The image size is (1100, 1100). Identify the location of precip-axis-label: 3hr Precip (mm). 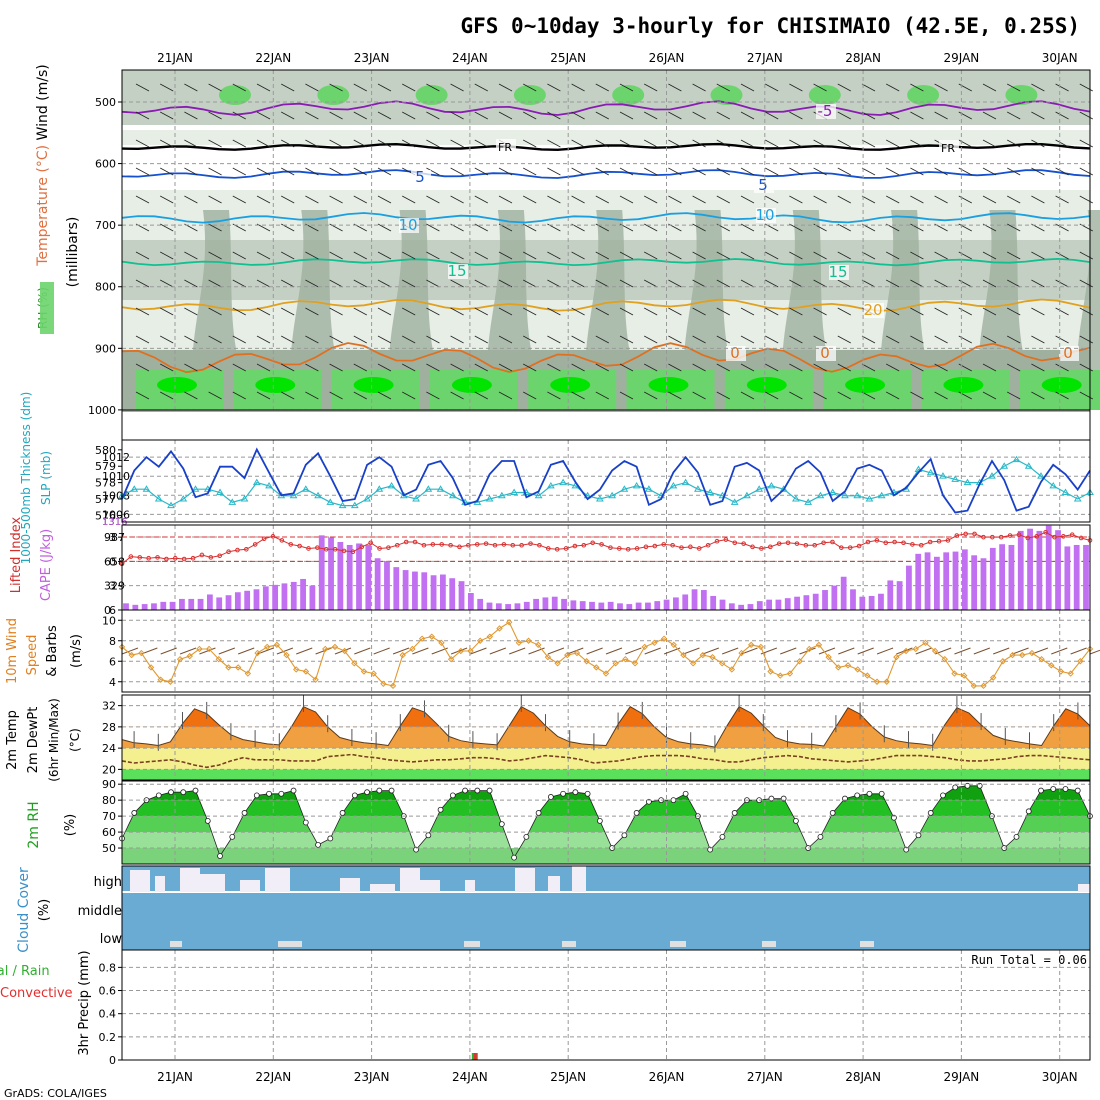
(84, 1002).